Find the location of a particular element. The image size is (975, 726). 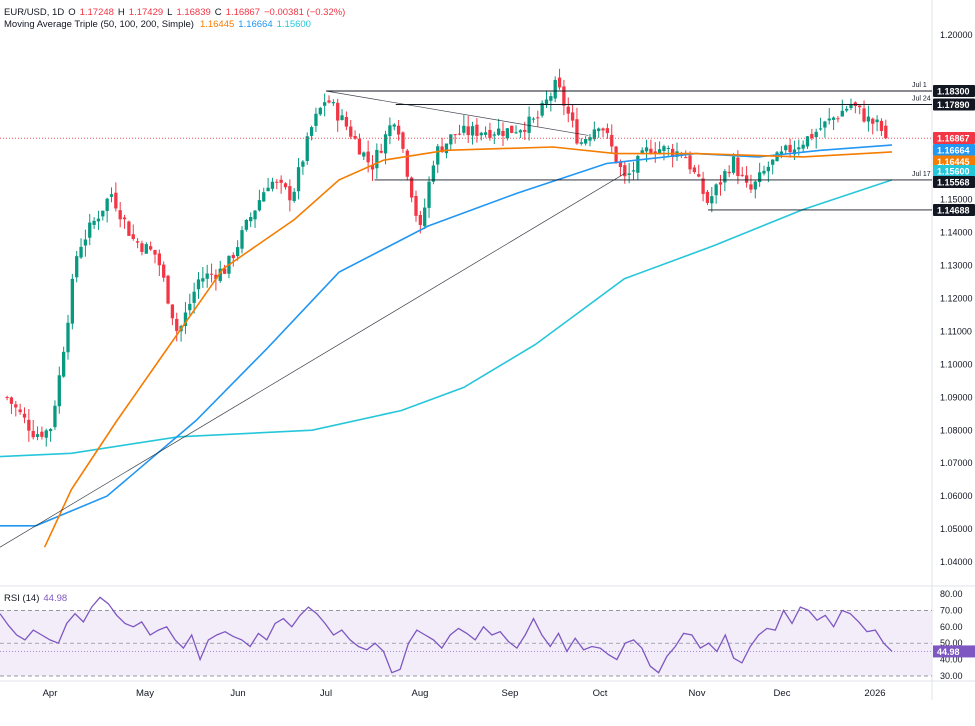

ma50-value: 1.16445 is located at coordinates (217, 24).